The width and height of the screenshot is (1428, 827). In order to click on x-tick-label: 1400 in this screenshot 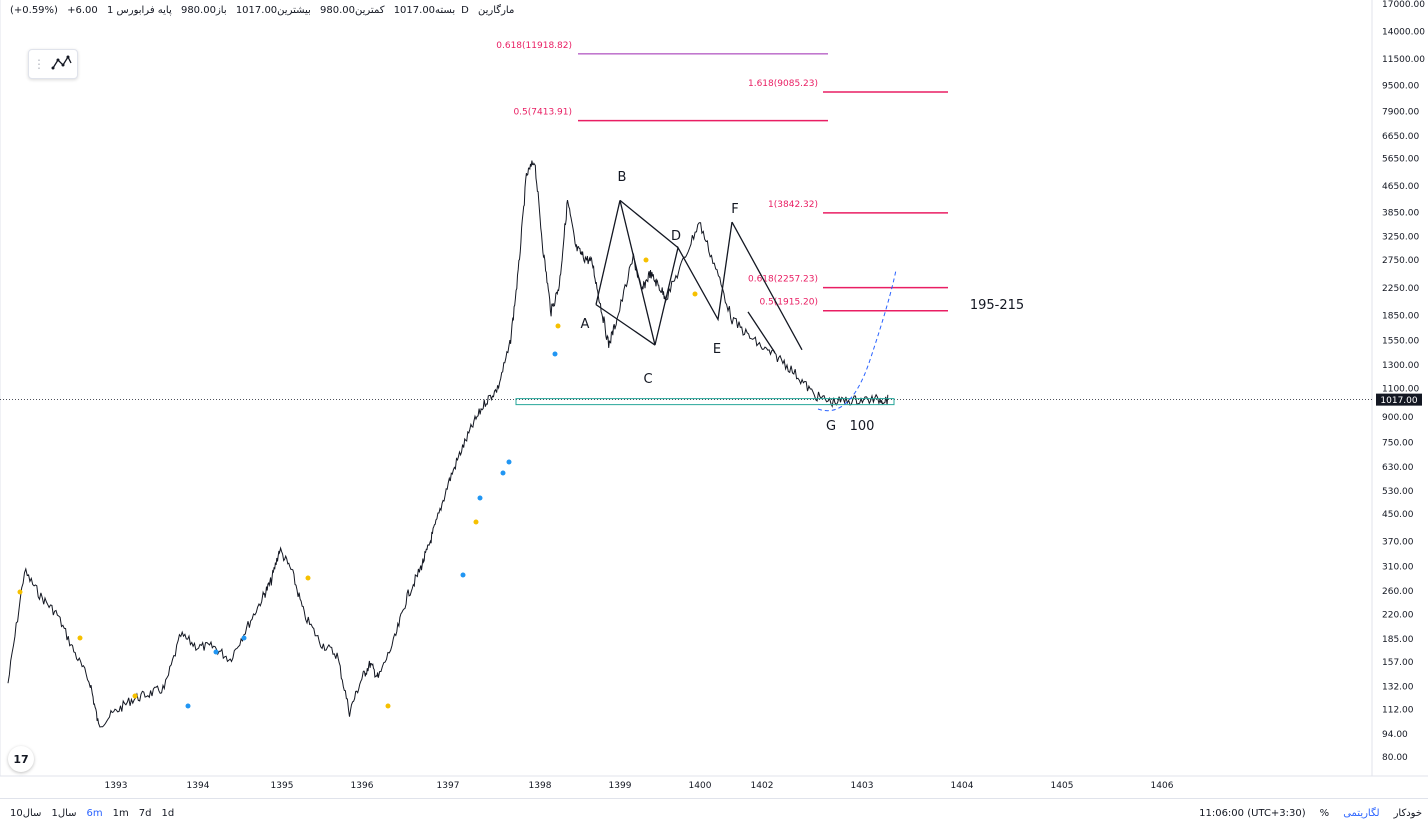, I will do `click(700, 786)`.